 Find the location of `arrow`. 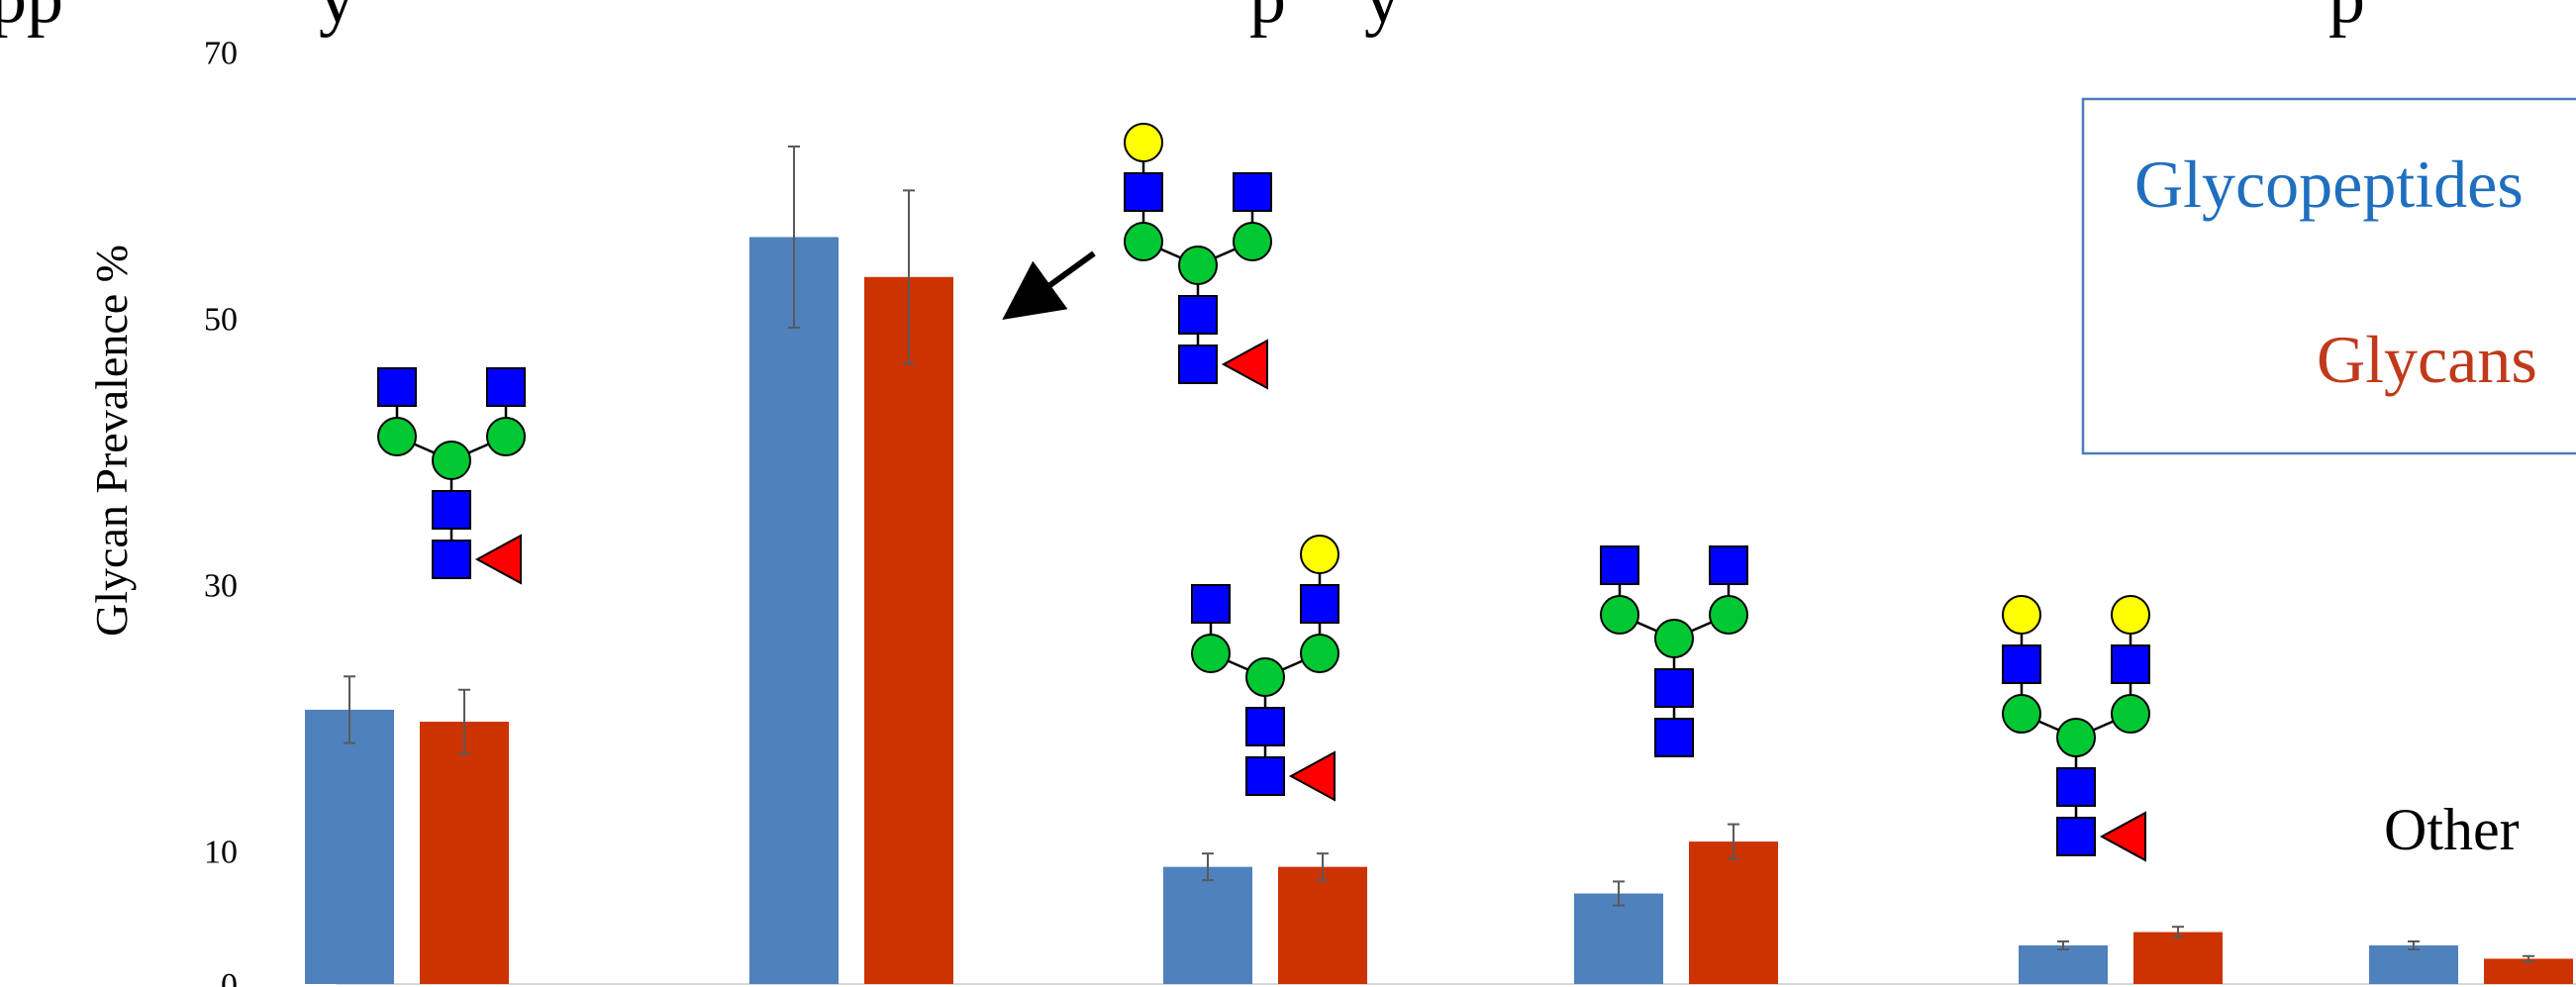

arrow is located at coordinates (1049, 285).